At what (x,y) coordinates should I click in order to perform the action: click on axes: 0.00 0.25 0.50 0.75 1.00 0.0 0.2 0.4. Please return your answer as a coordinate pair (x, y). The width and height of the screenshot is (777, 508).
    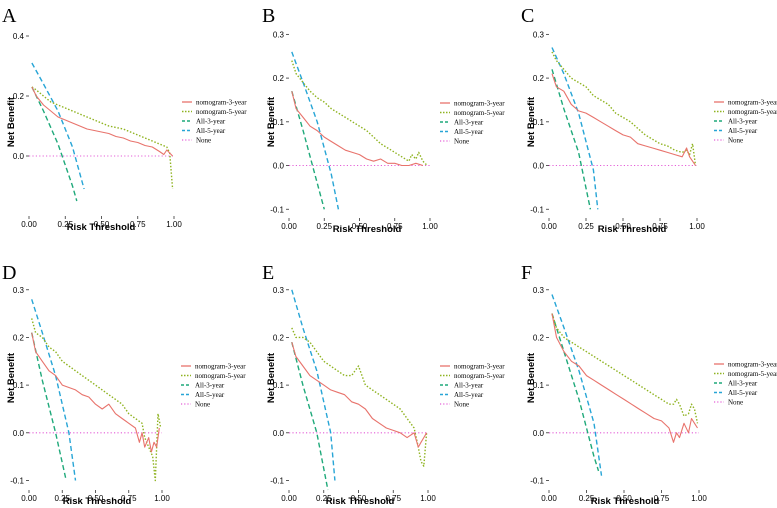
    Looking at the image, I should click on (97, 130).